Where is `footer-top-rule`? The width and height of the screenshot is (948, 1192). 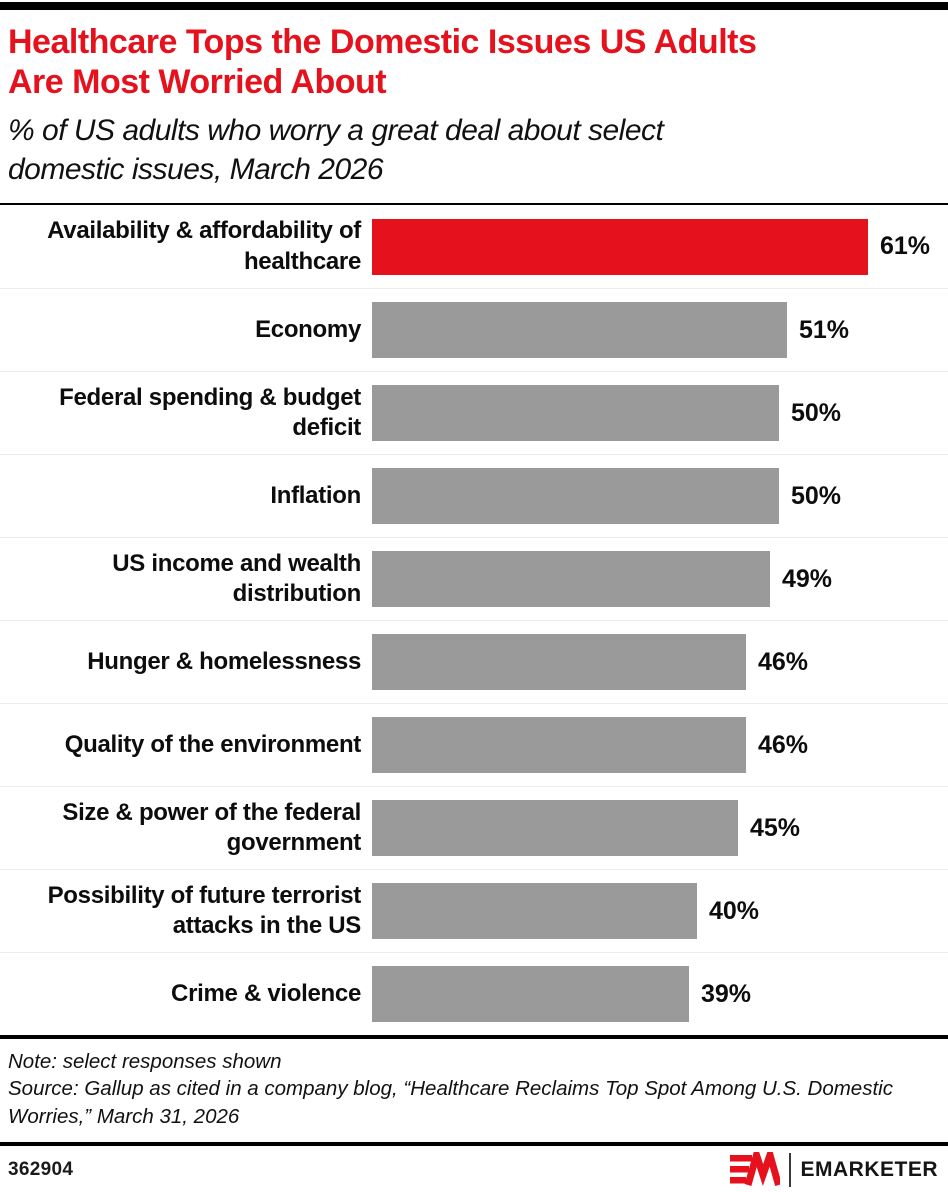
footer-top-rule is located at coordinates (474, 1143).